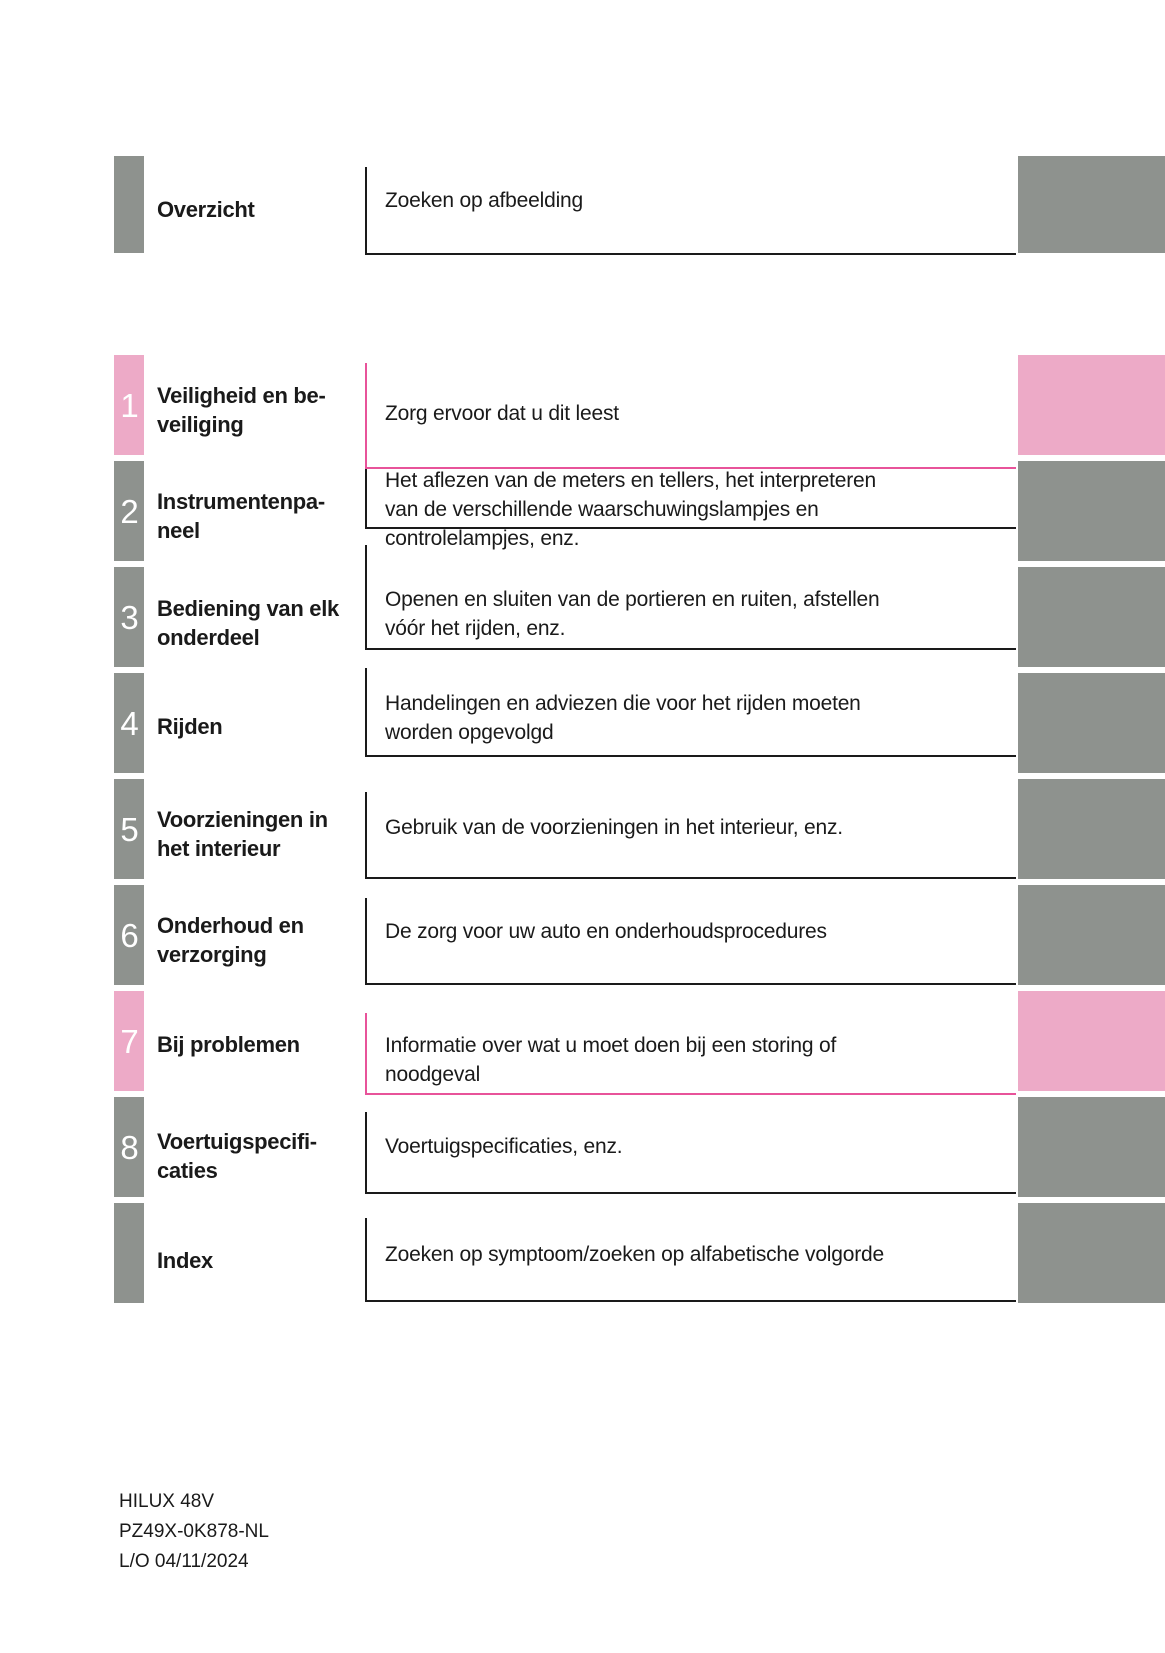 The image size is (1165, 1653). What do you see at coordinates (248, 623) in the screenshot?
I see `chapter-title: Bediening van elk onderdeel` at bounding box center [248, 623].